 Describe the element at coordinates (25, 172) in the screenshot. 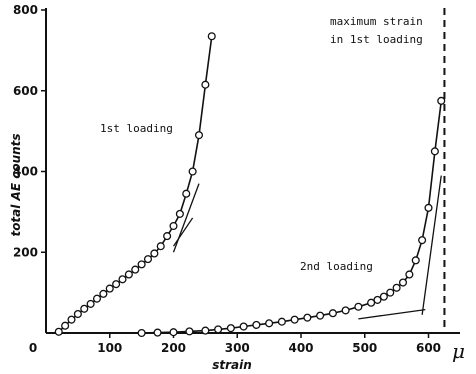

I see `y-tick-label-400: 400` at that location.